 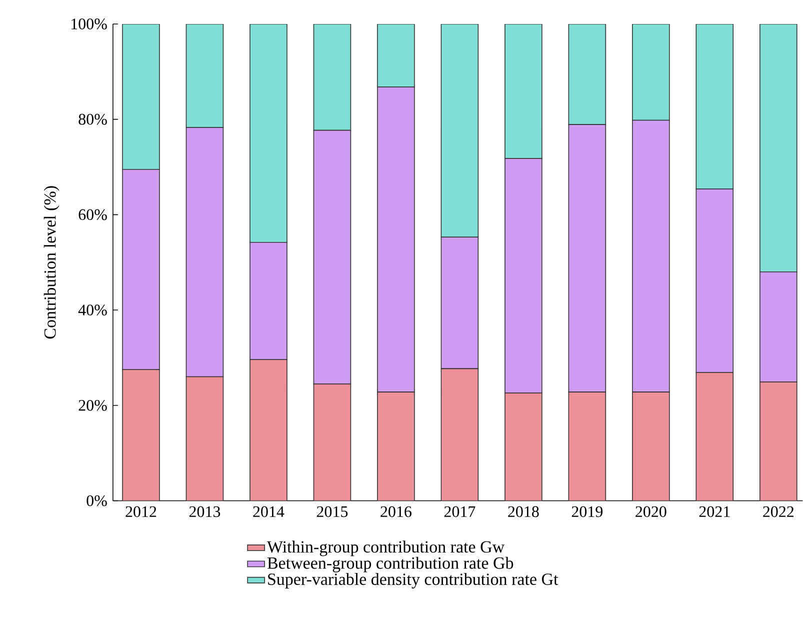 What do you see at coordinates (204, 512) in the screenshot?
I see `x-tick-label: 2013` at bounding box center [204, 512].